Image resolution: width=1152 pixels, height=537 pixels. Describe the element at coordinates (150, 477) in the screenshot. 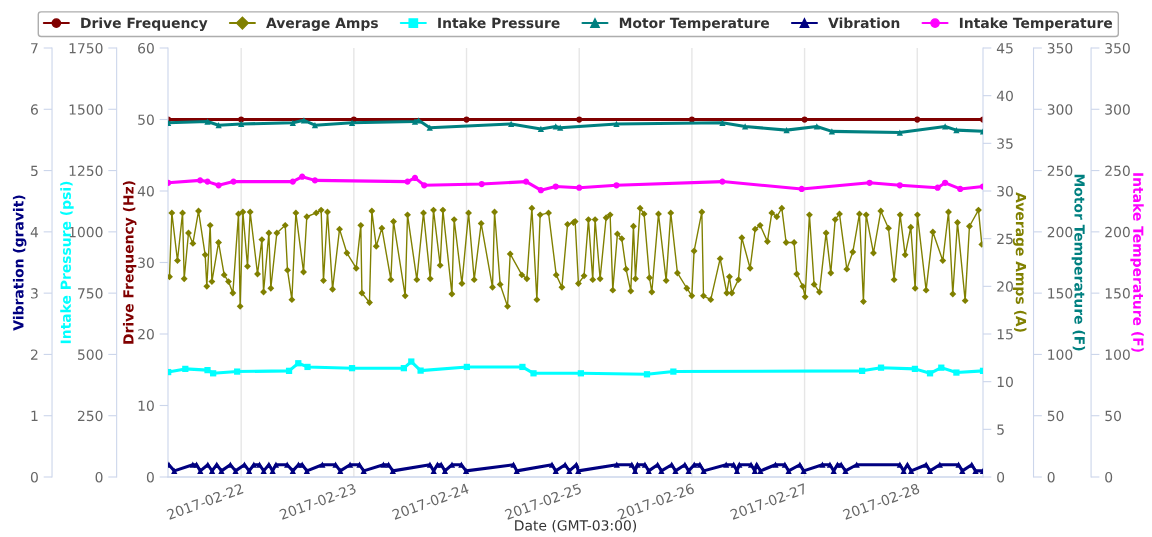

I see `y-tick-label: 0` at that location.